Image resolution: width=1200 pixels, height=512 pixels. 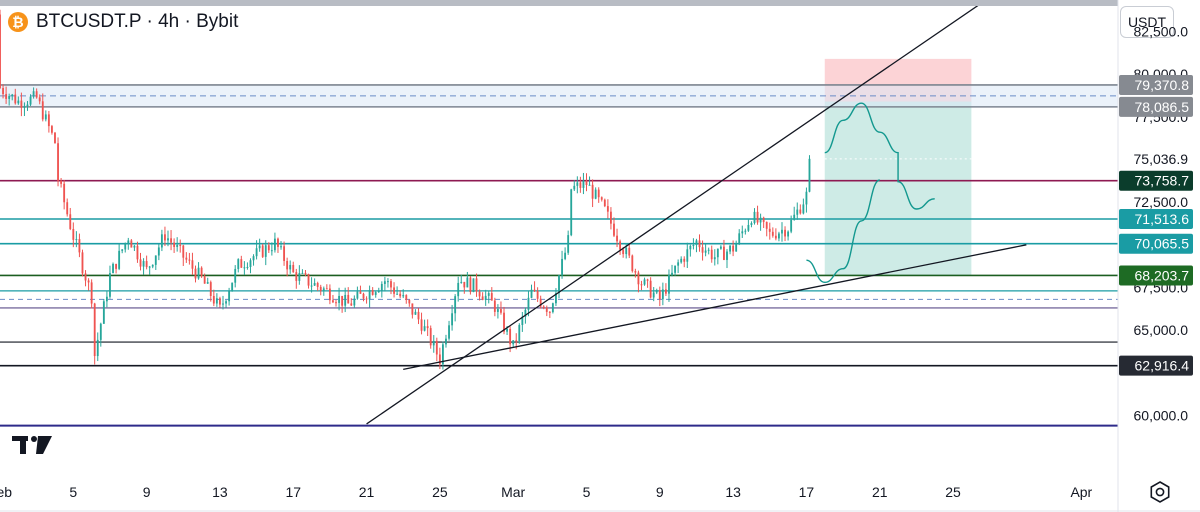 I want to click on gear-icon, so click(x=1160, y=492).